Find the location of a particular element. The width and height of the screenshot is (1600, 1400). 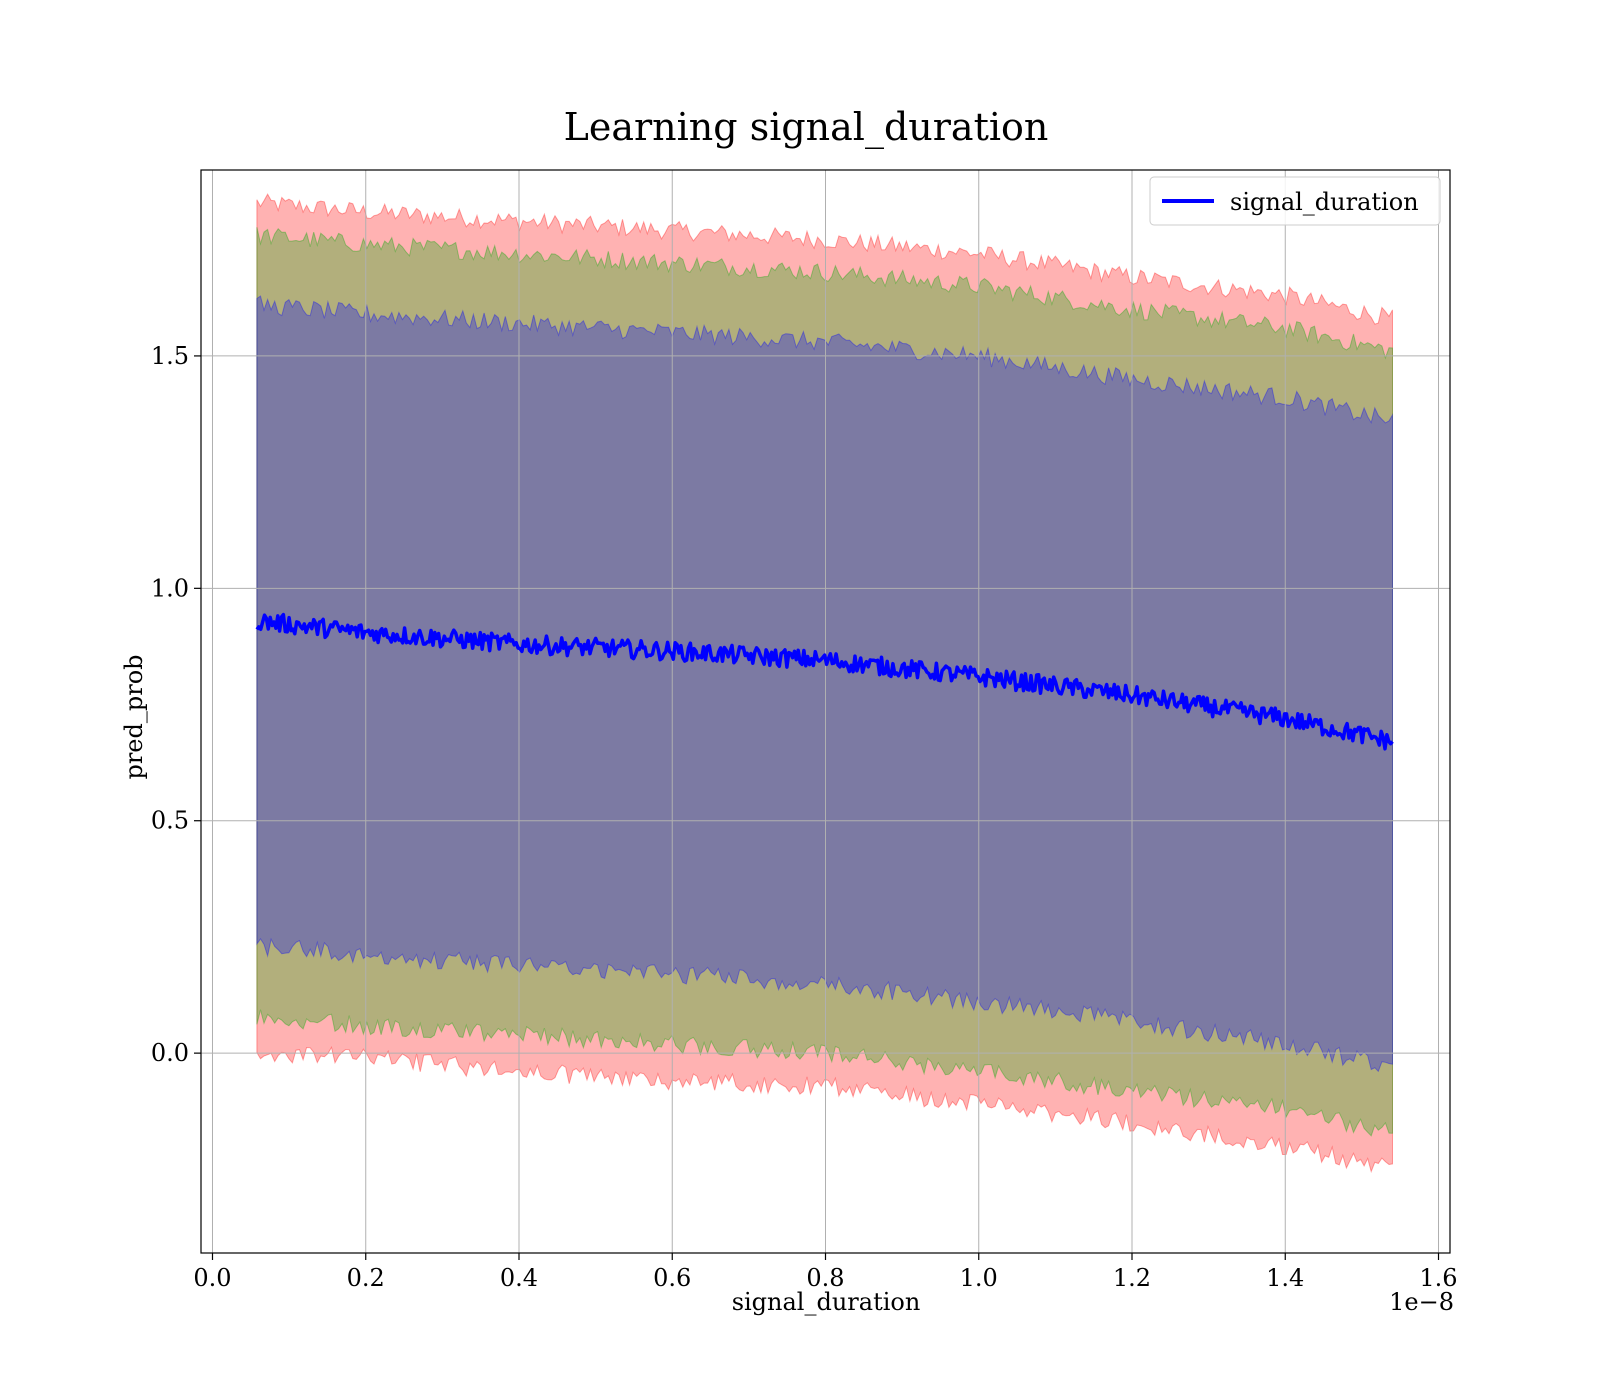

x-tick-label: 0.2 is located at coordinates (366, 1278).